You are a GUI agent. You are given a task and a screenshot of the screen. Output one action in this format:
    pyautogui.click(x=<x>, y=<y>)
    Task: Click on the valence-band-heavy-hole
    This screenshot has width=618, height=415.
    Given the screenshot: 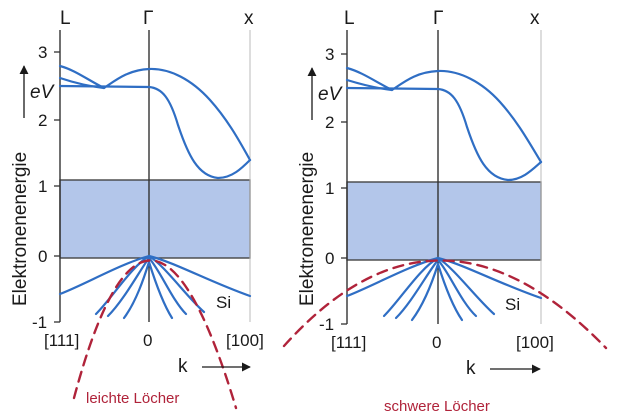 What is the action you would take?
    pyautogui.click(x=439, y=287)
    